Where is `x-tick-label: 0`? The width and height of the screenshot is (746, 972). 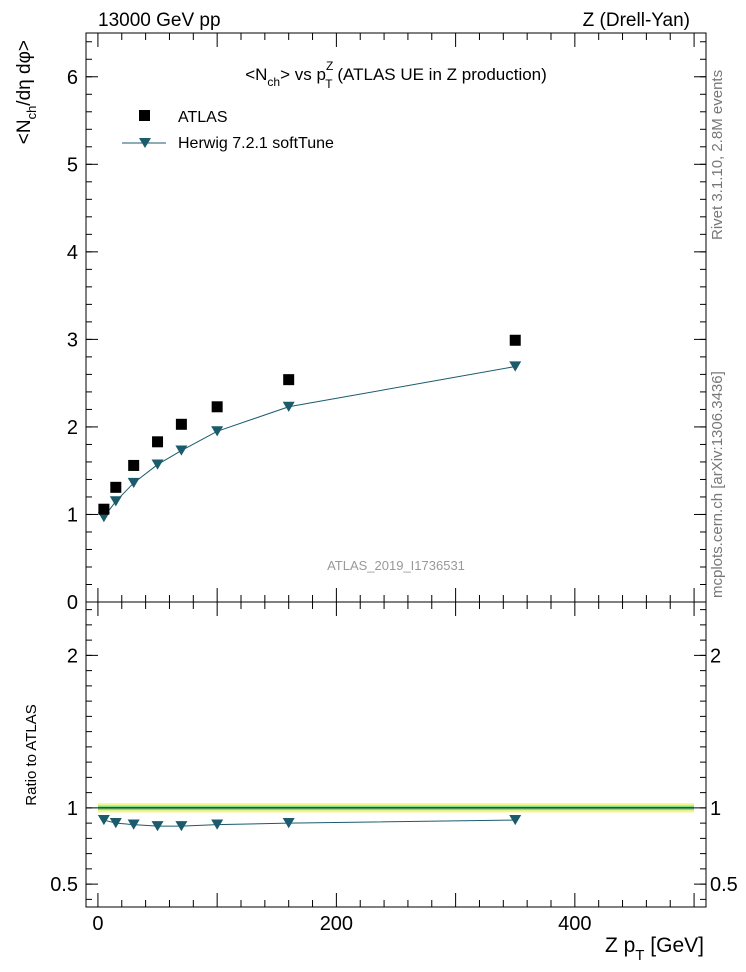 x-tick-label: 0 is located at coordinates (97, 924).